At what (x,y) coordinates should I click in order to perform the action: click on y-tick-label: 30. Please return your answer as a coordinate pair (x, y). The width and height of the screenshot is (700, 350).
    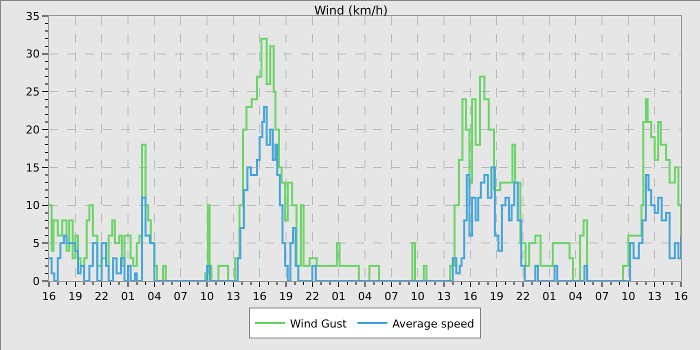
    Looking at the image, I should click on (33, 54).